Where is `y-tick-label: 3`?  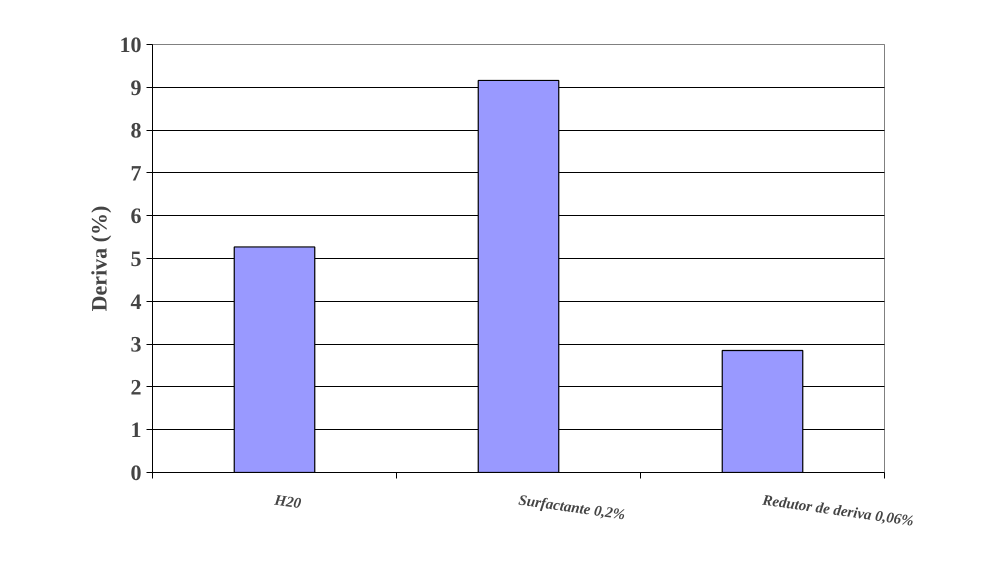 y-tick-label: 3 is located at coordinates (136, 344).